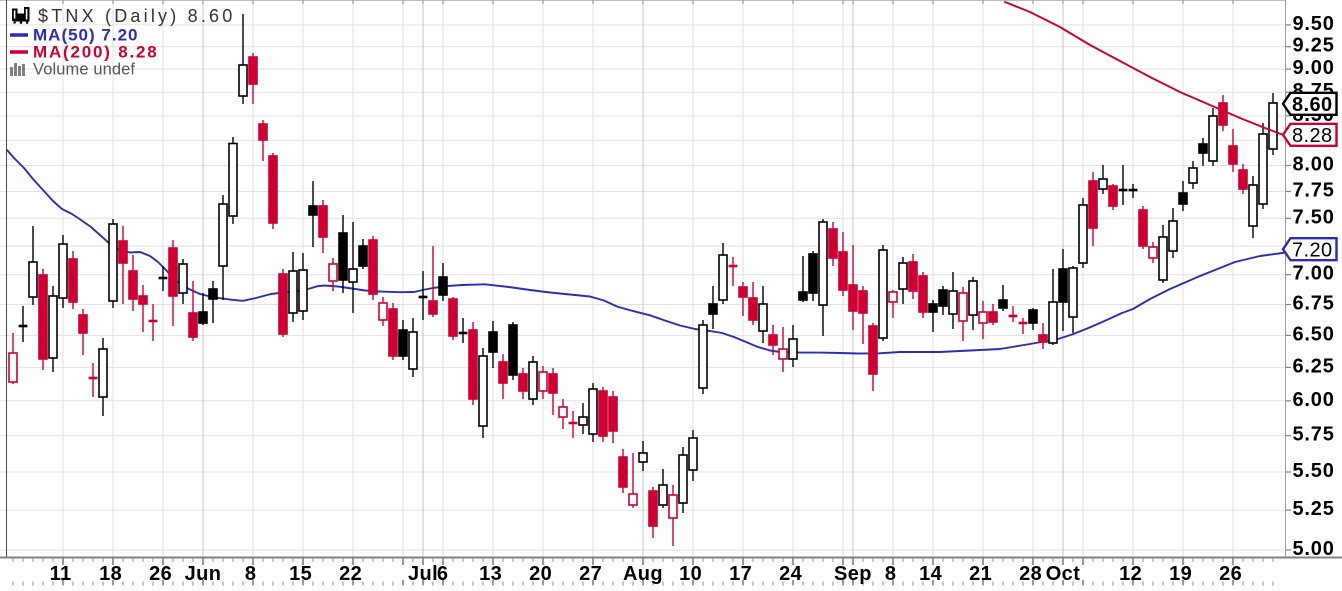  Describe the element at coordinates (443, 574) in the screenshot. I see `svg-text: 6` at that location.